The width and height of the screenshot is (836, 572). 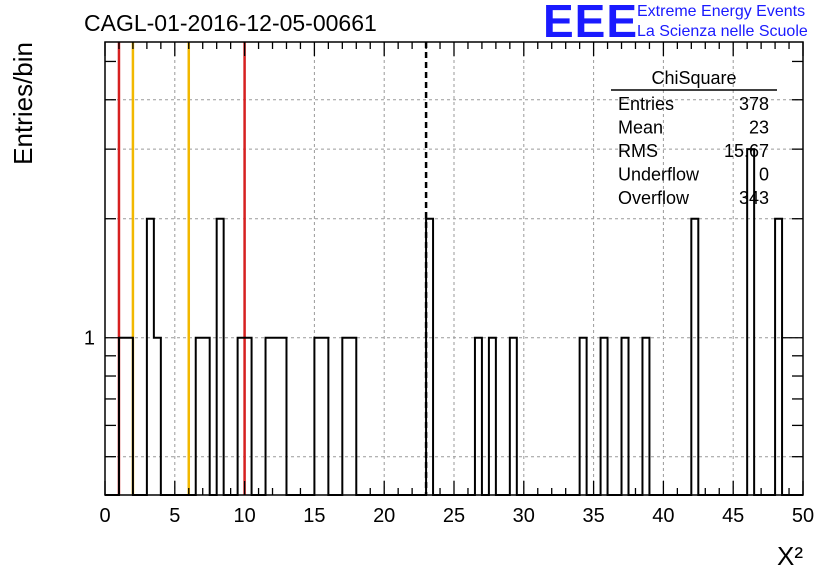 What do you see at coordinates (384, 516) in the screenshot?
I see `x-tick-label: 20` at bounding box center [384, 516].